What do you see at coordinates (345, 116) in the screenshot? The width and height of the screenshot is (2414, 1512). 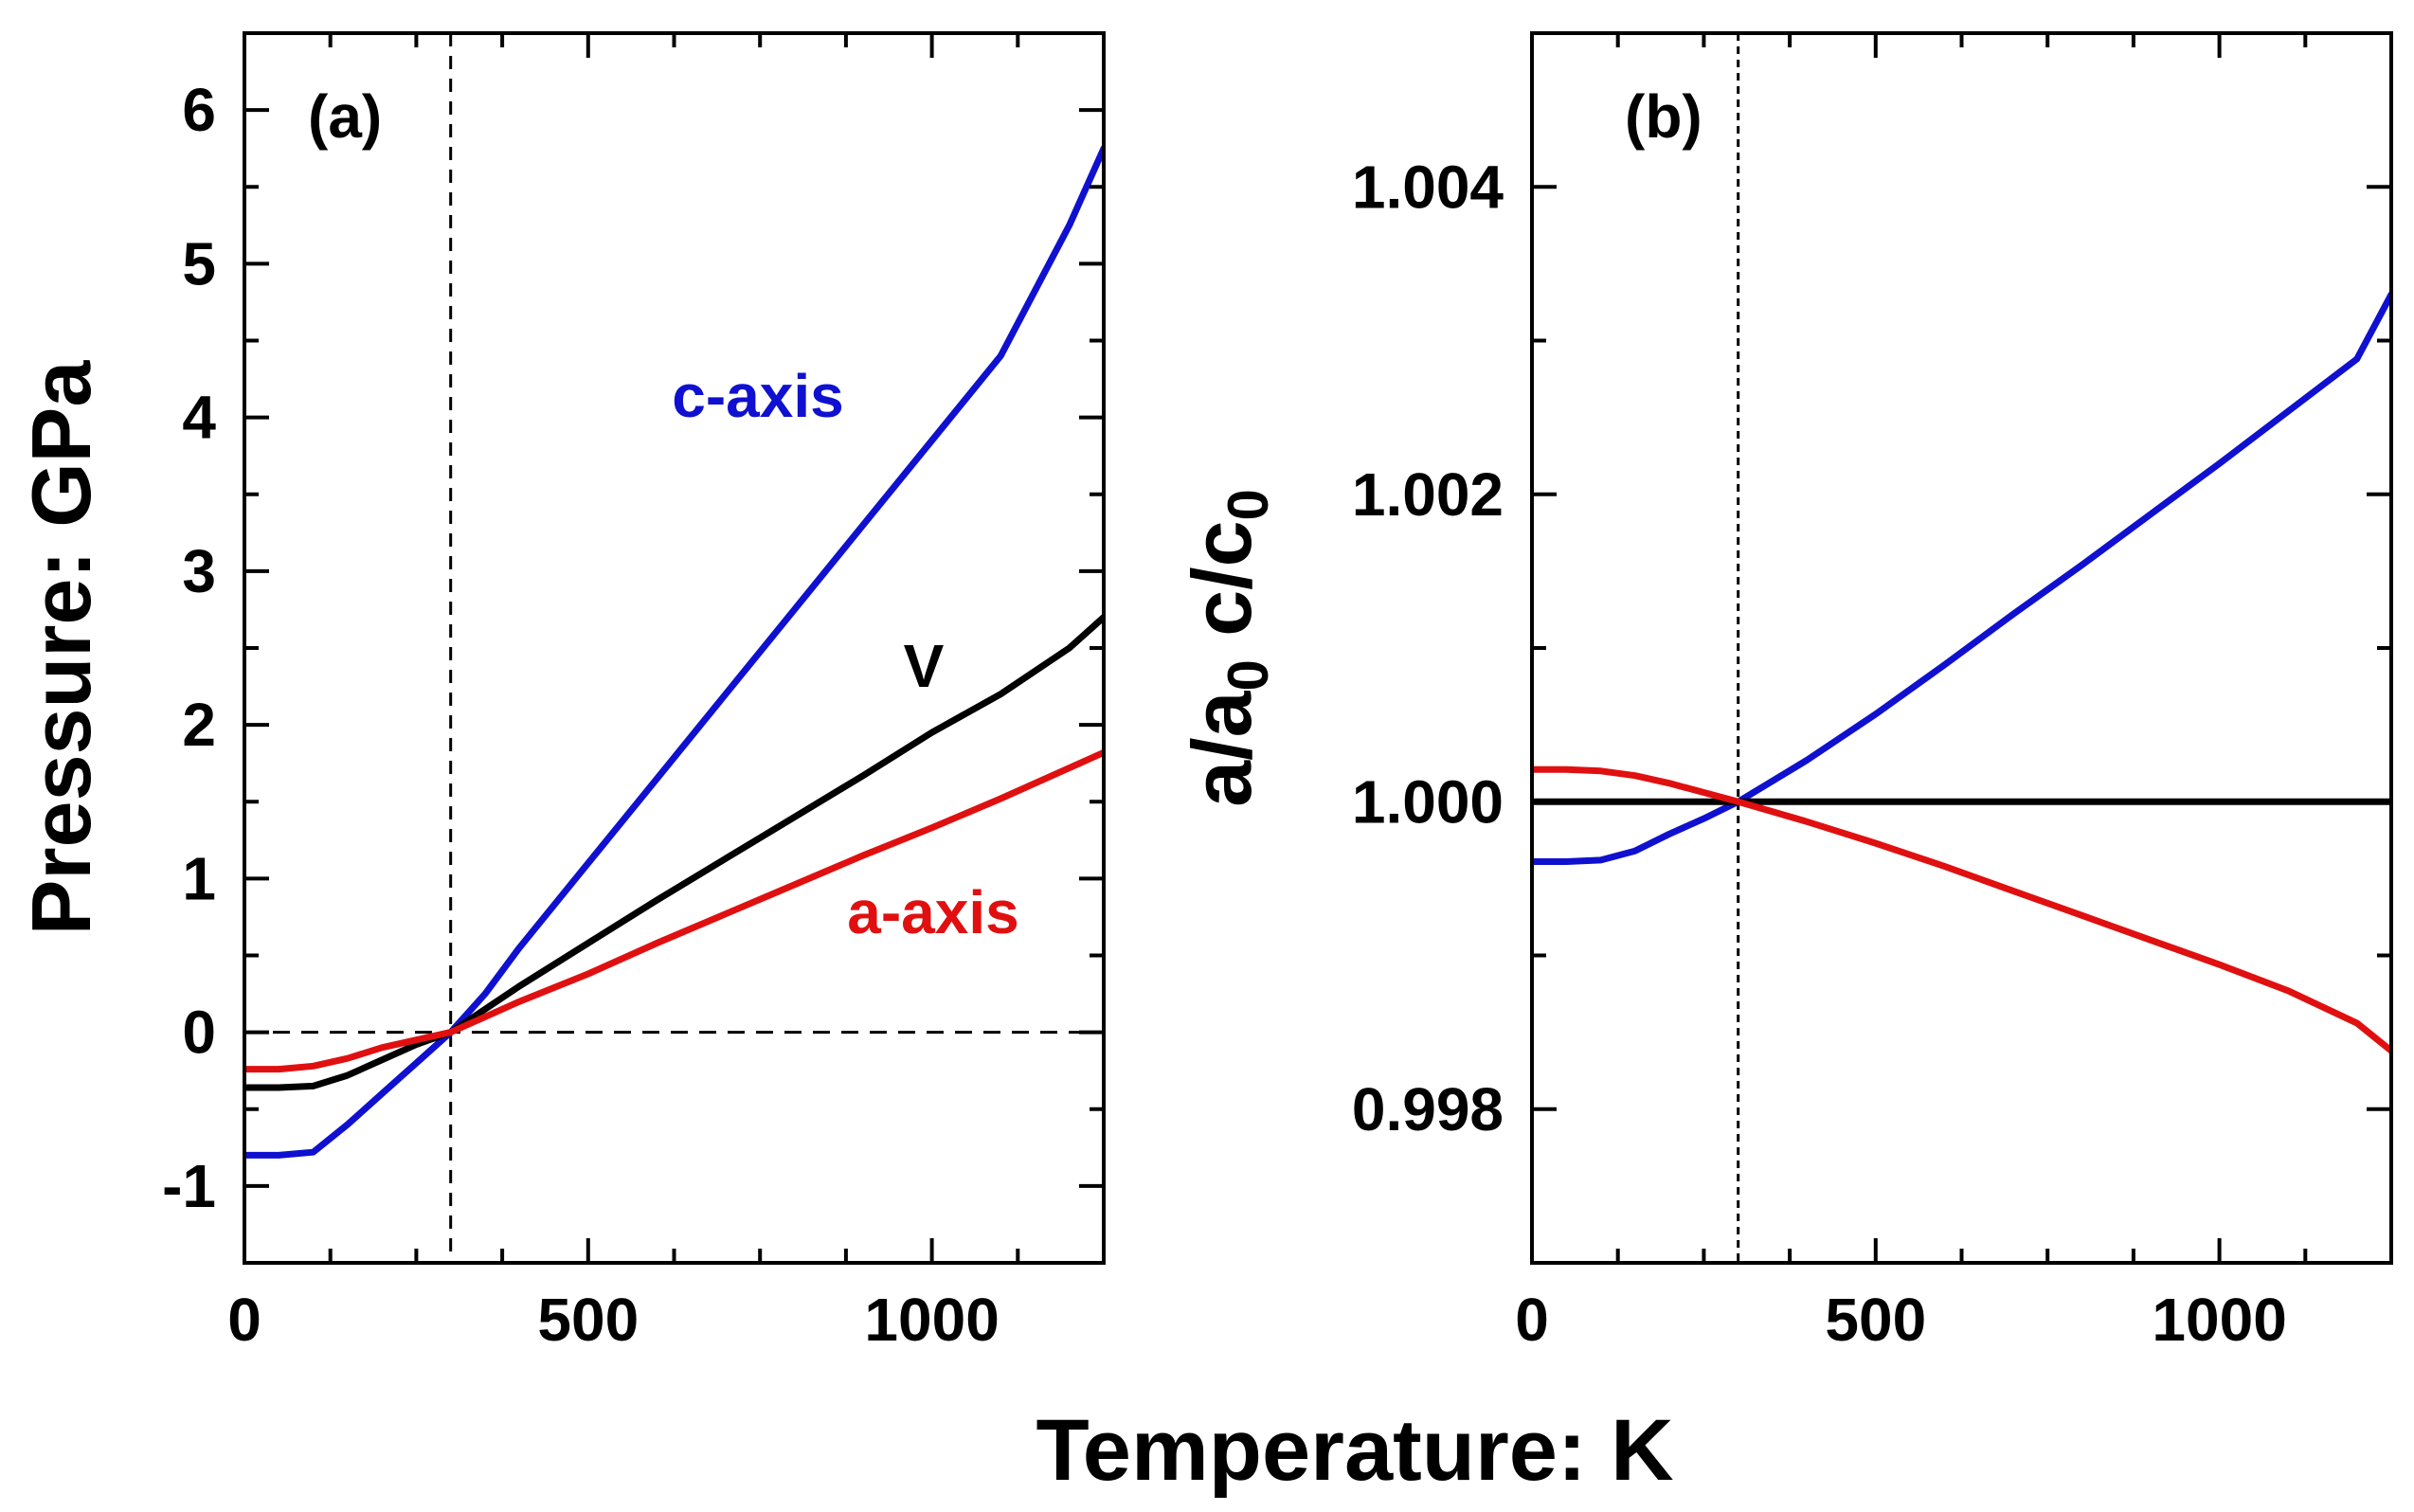 I see `panel-label: (a)` at bounding box center [345, 116].